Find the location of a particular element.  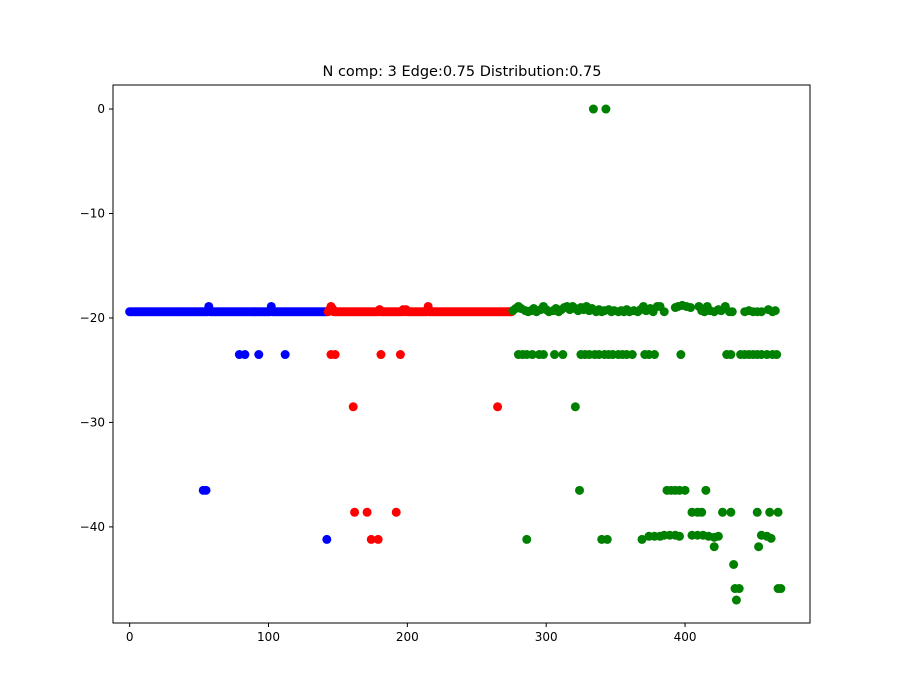

x-tick-label: 100 is located at coordinates (268, 637).